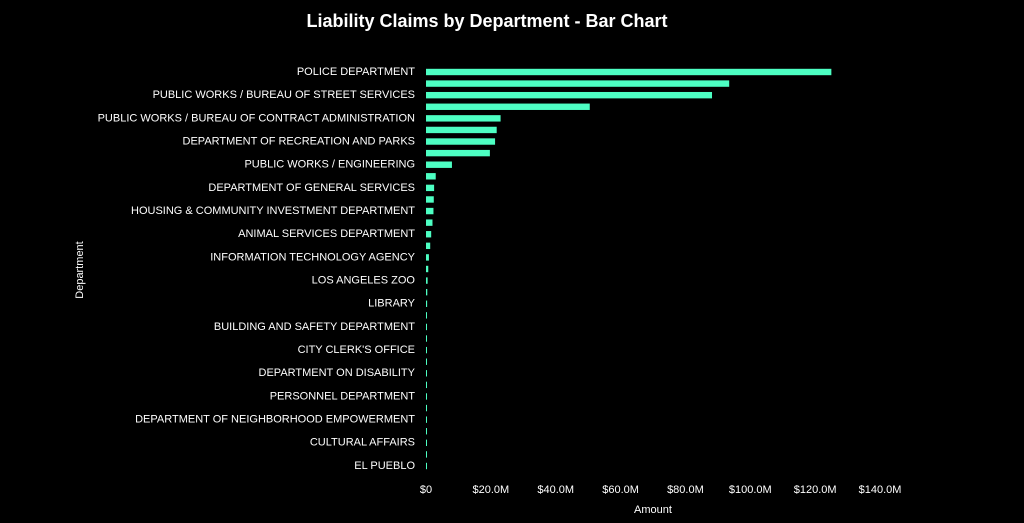  Describe the element at coordinates (326, 234) in the screenshot. I see `category-label: ANIMAL SERVICES DEPARTMENT` at that location.